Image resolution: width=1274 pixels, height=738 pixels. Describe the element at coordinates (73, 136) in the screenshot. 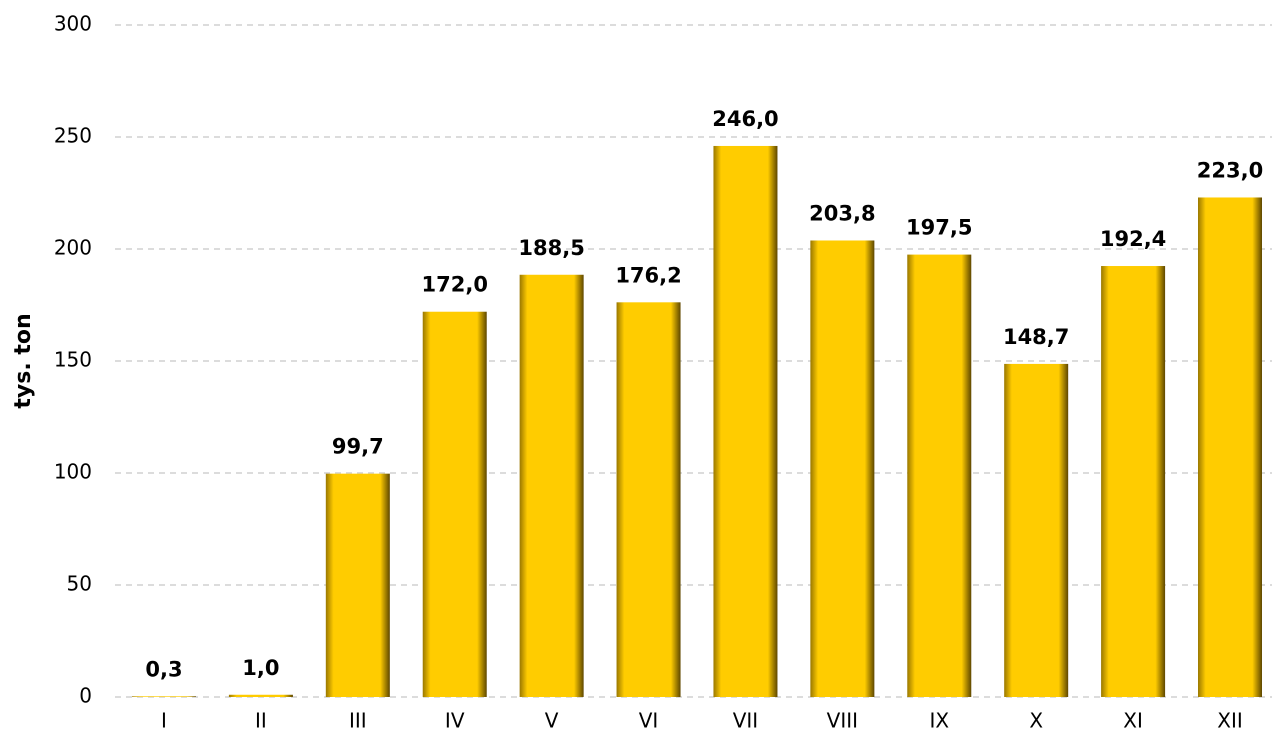

I see `y-tick-label: 250` at that location.